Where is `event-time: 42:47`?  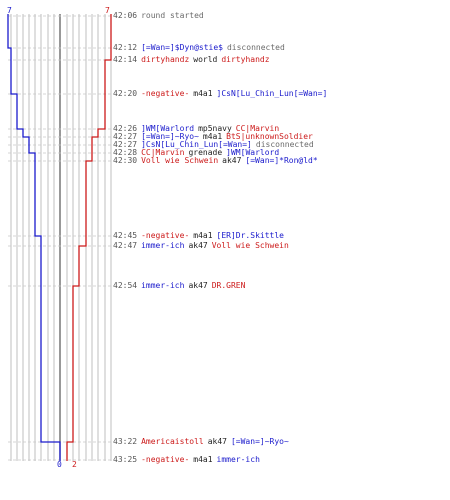 event-time: 42:47 is located at coordinates (125, 245).